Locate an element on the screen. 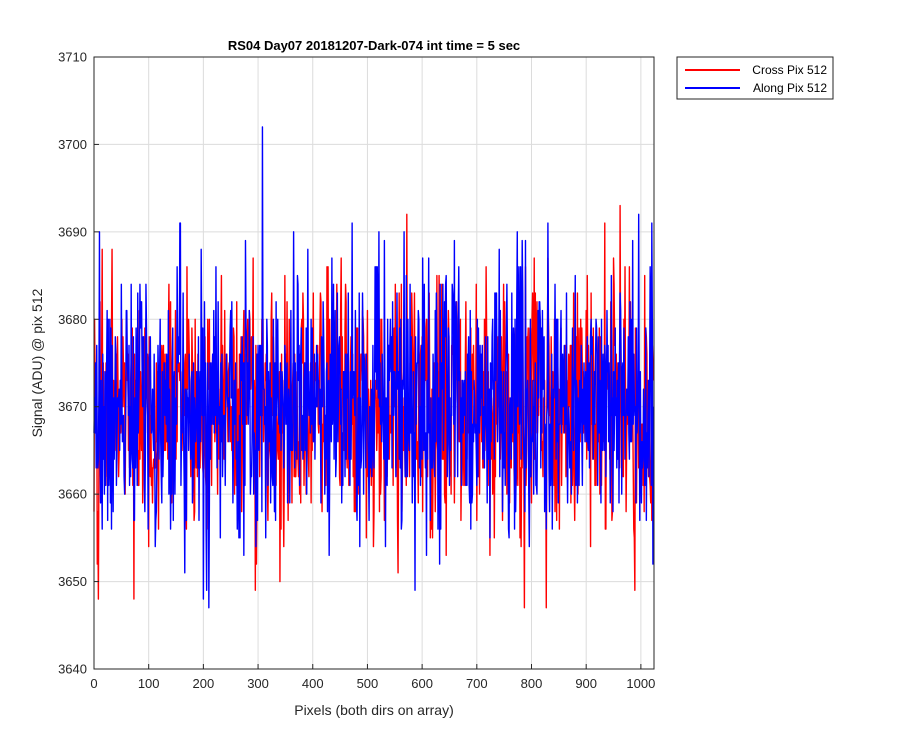  y-tick-label: 3660 is located at coordinates (72, 494).